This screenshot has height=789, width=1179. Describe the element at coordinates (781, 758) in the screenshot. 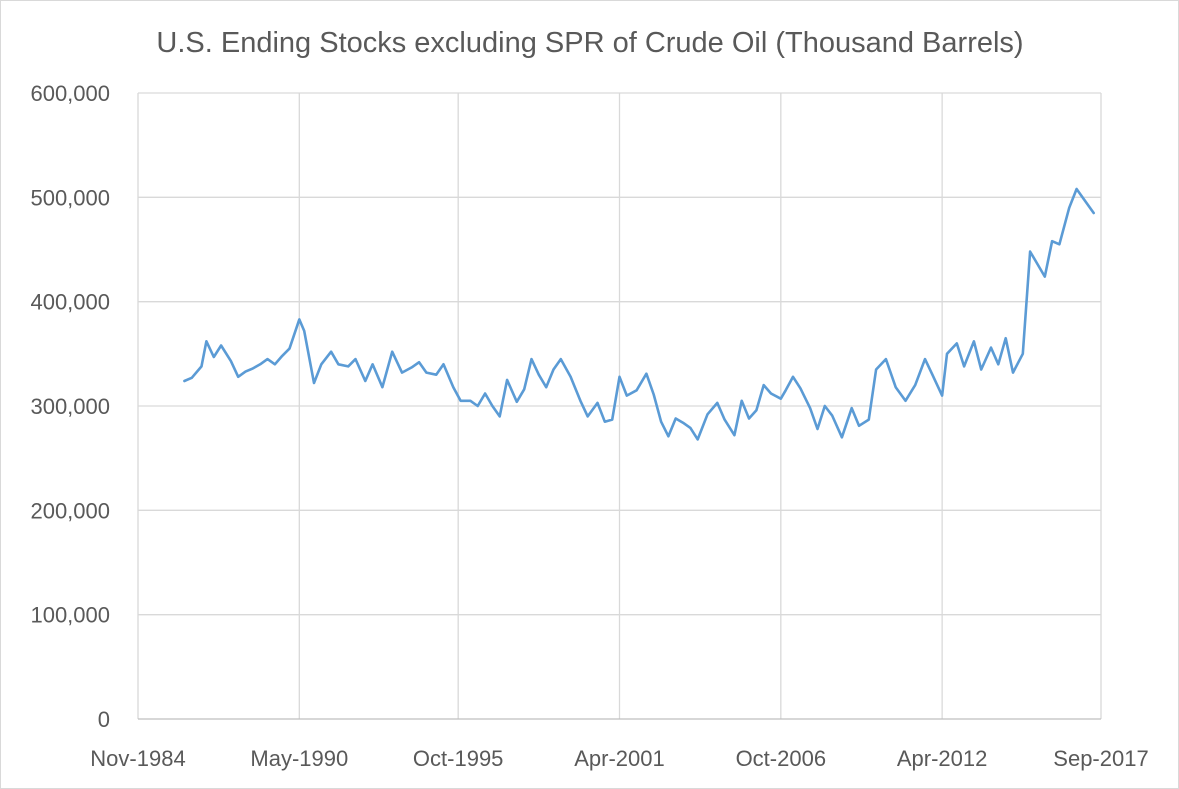

I see `x-tick-label: Oct-2006` at that location.